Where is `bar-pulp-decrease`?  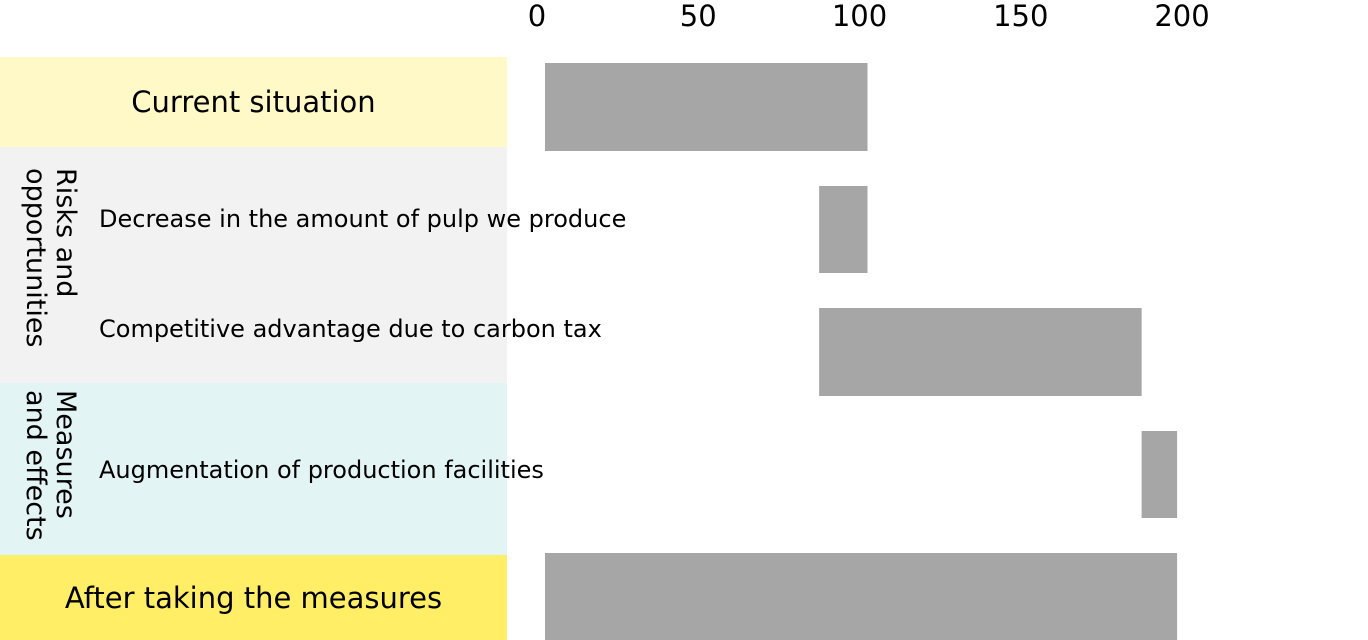 bar-pulp-decrease is located at coordinates (843, 229).